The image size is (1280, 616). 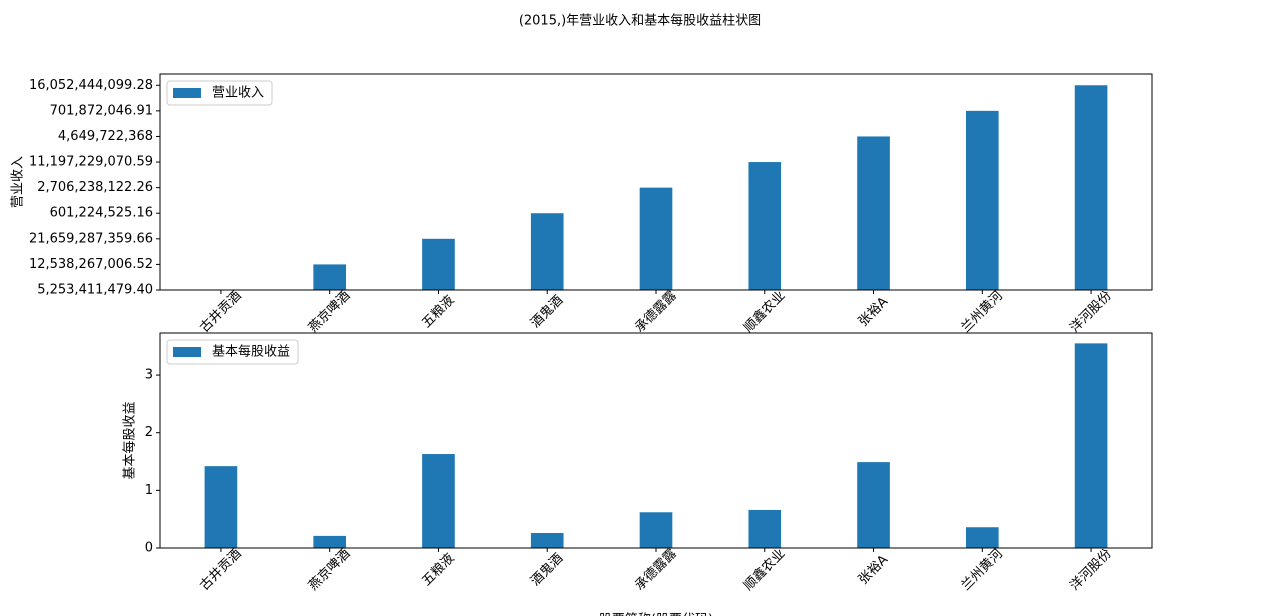 I want to click on y-tick-label: 3, so click(x=149, y=375).